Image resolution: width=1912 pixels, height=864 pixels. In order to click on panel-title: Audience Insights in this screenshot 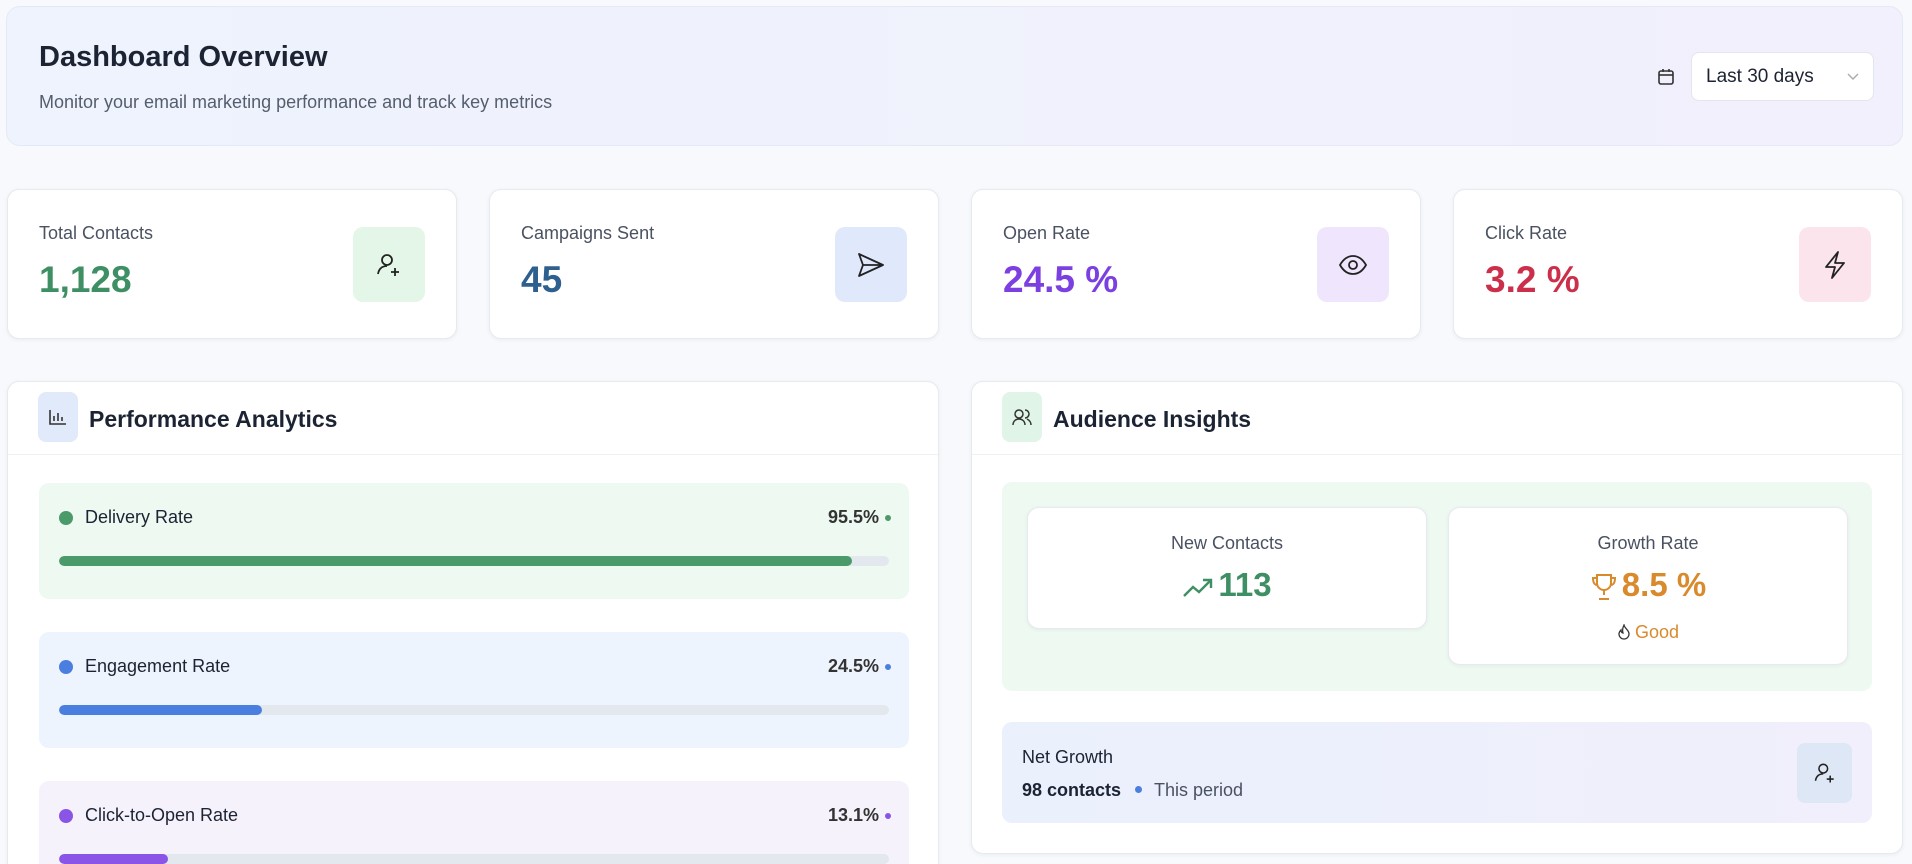, I will do `click(1152, 419)`.